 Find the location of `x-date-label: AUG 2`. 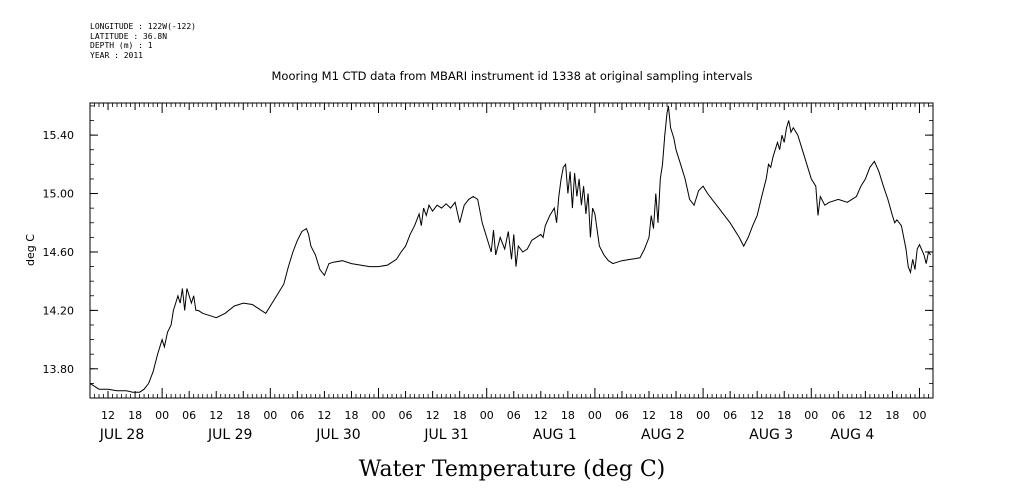

x-date-label: AUG 2 is located at coordinates (663, 435).